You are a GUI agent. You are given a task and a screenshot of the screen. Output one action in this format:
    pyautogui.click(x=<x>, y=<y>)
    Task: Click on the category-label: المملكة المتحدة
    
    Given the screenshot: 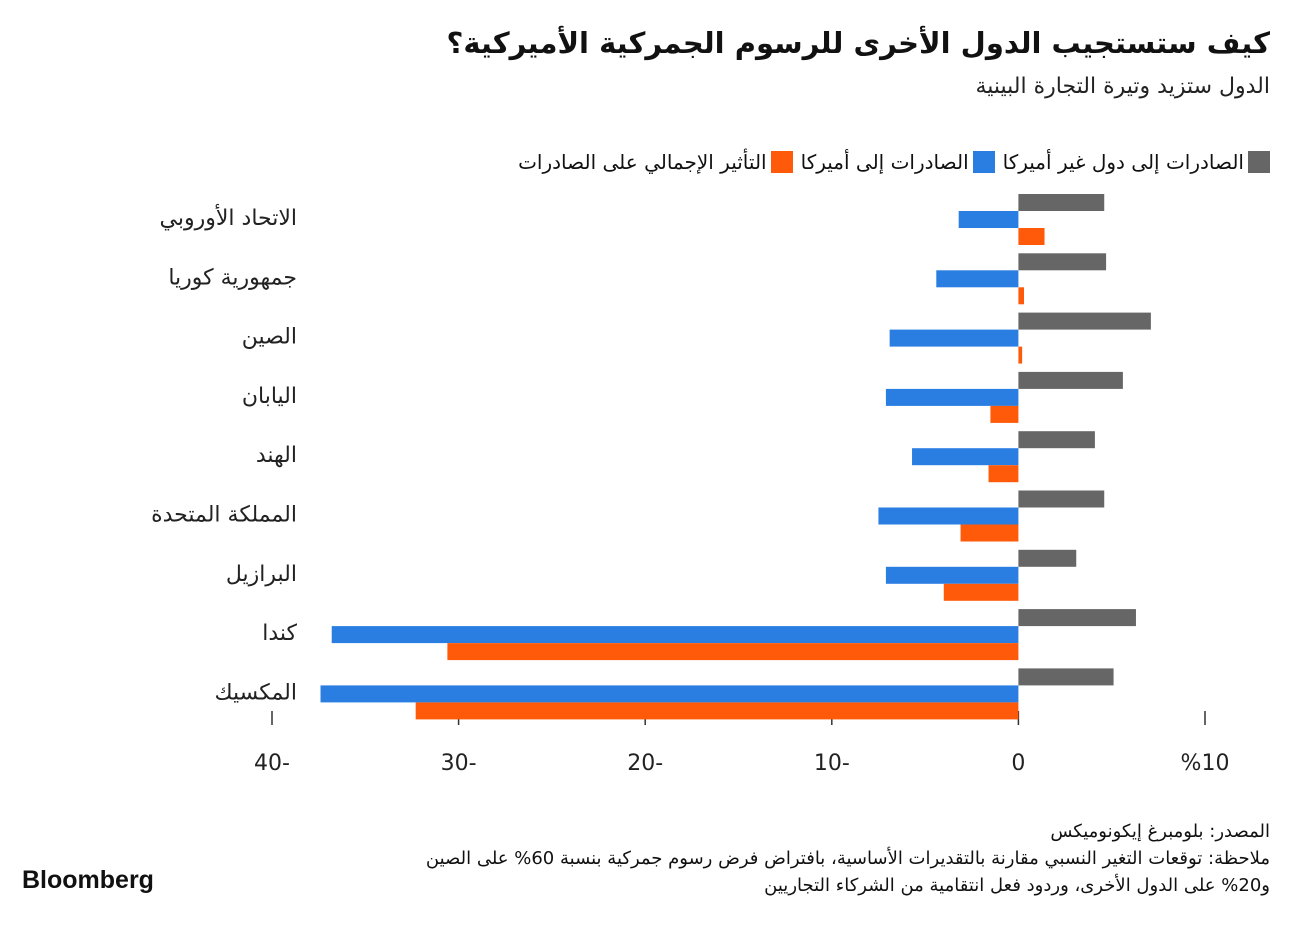 What is the action you would take?
    pyautogui.click(x=224, y=515)
    